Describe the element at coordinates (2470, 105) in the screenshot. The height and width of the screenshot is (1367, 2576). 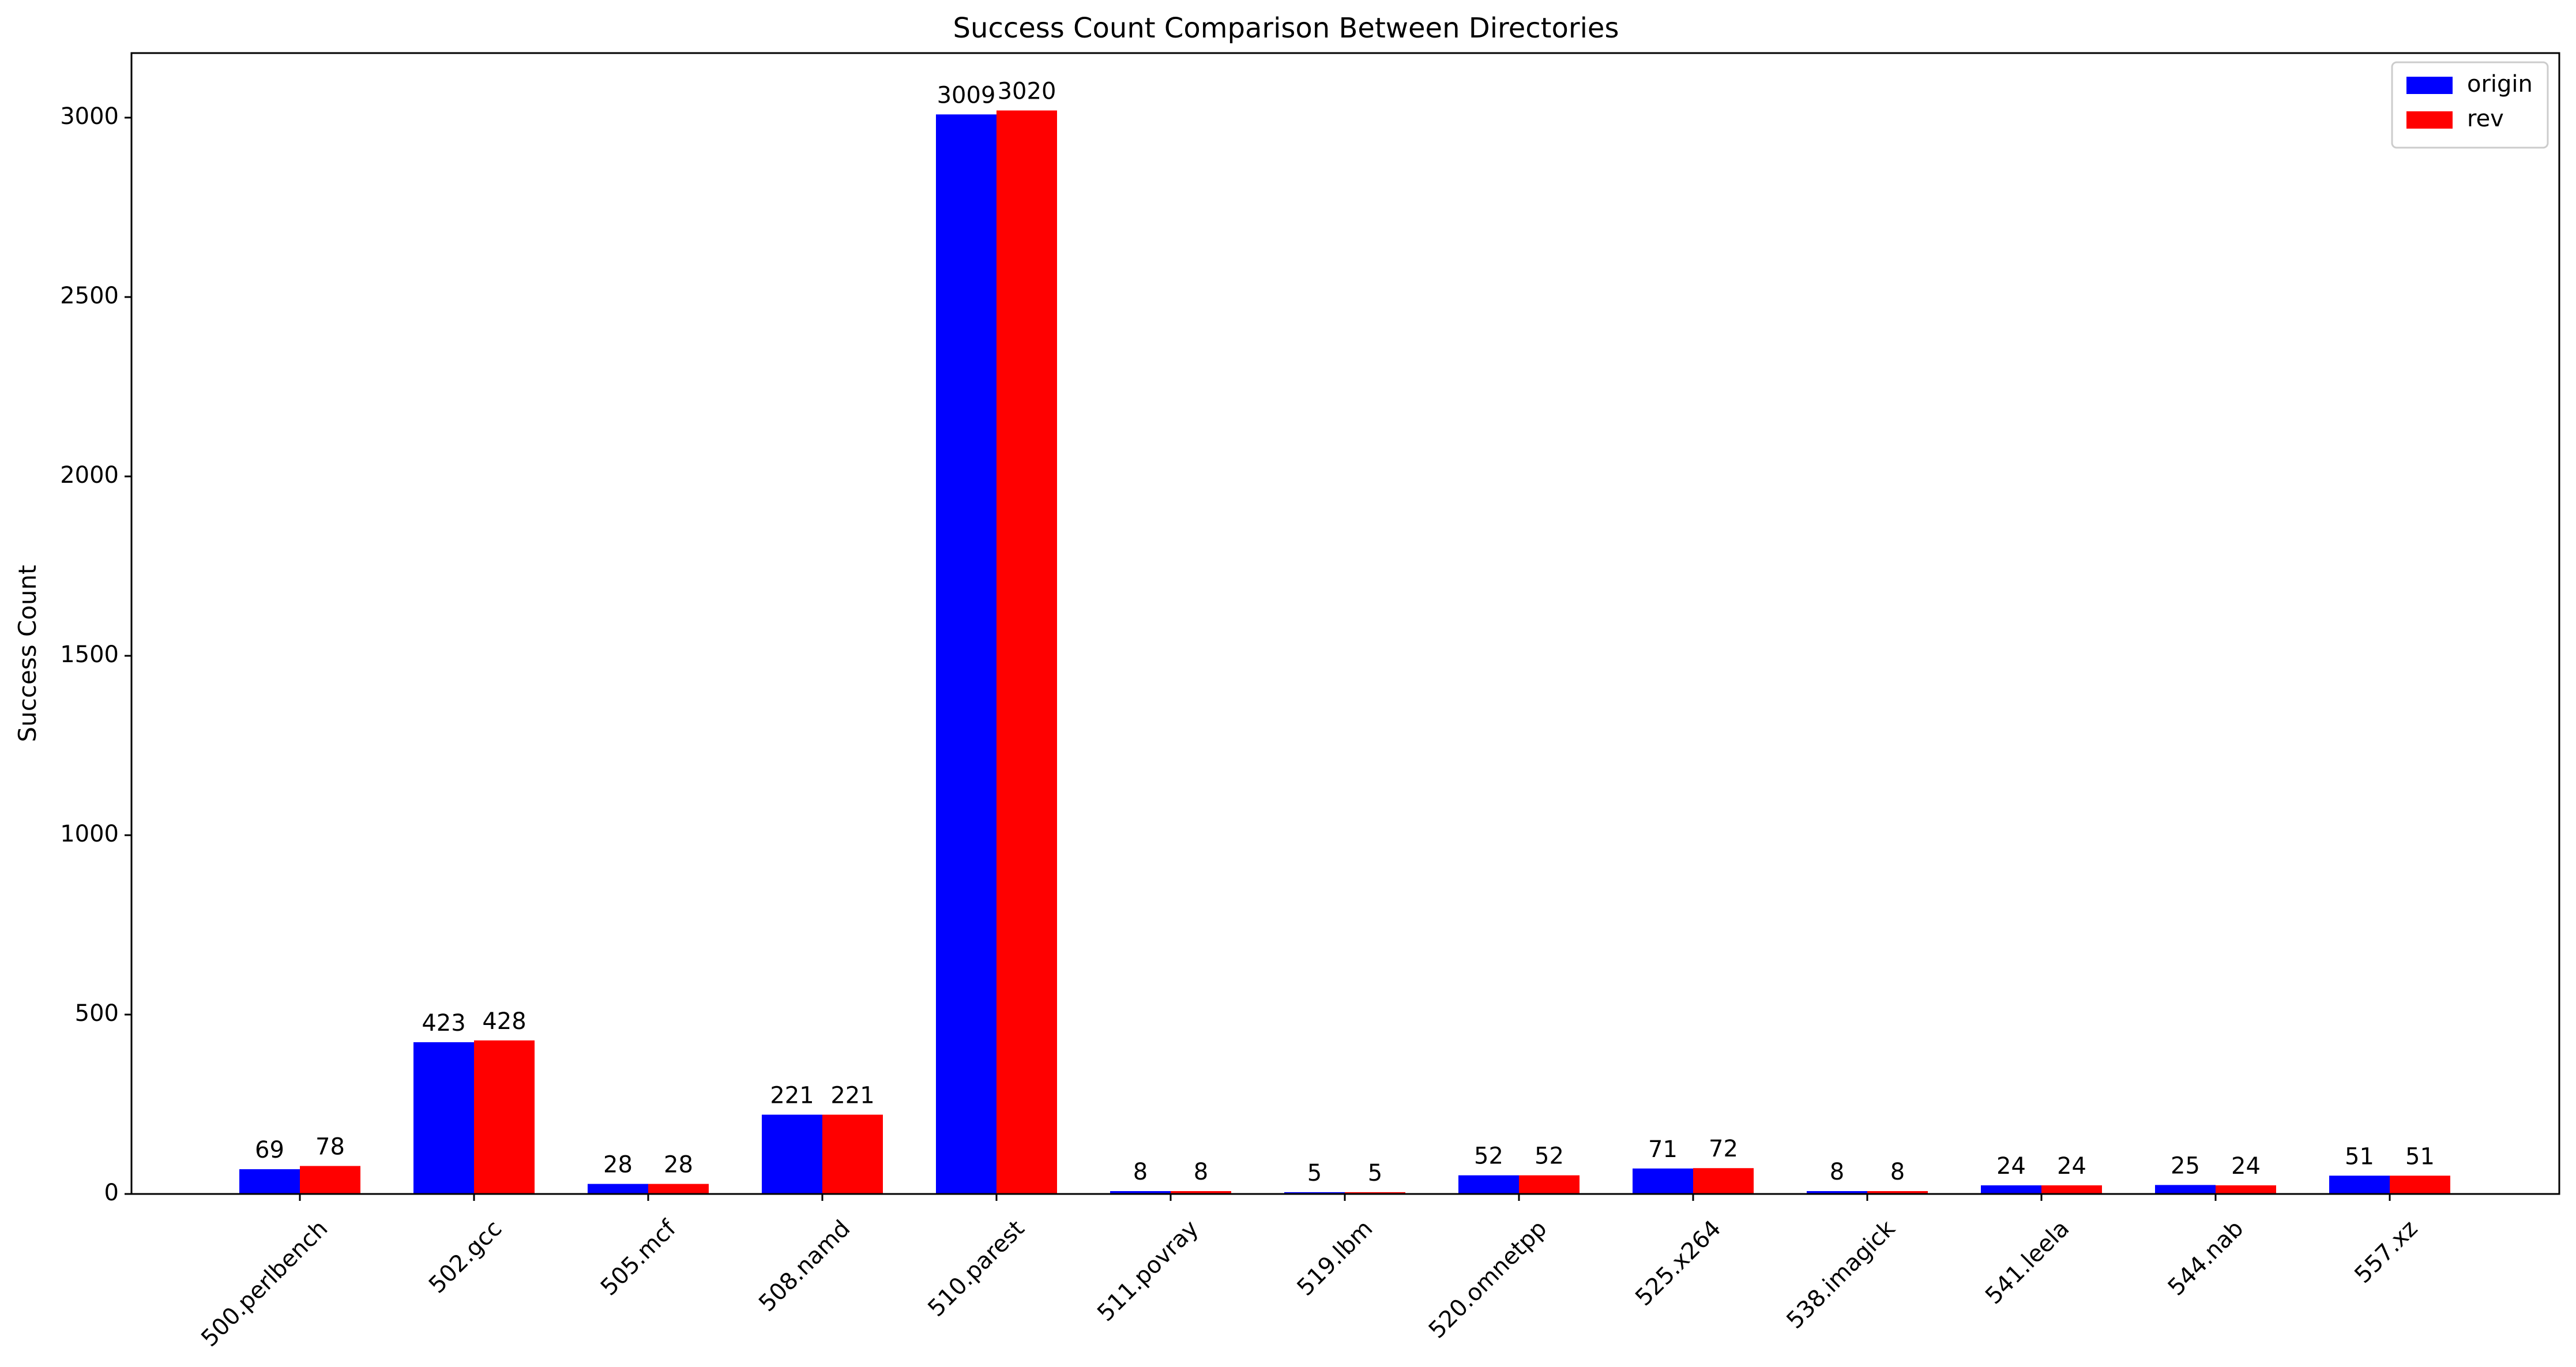
I see `legend: origin rev` at that location.